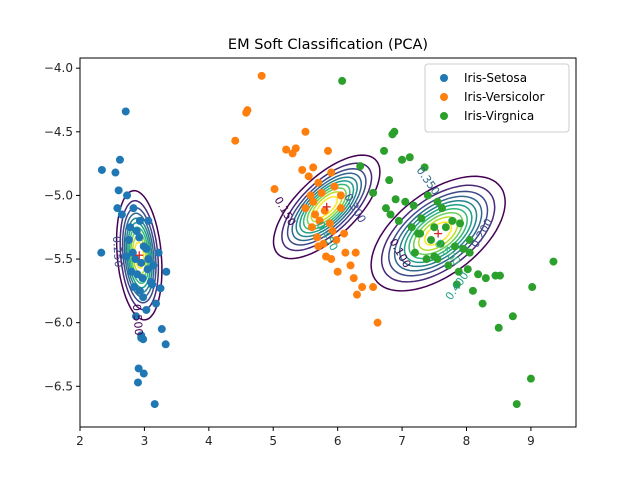 This screenshot has height=480, width=640. I want to click on contour-label: 0.250, so click(117, 252).